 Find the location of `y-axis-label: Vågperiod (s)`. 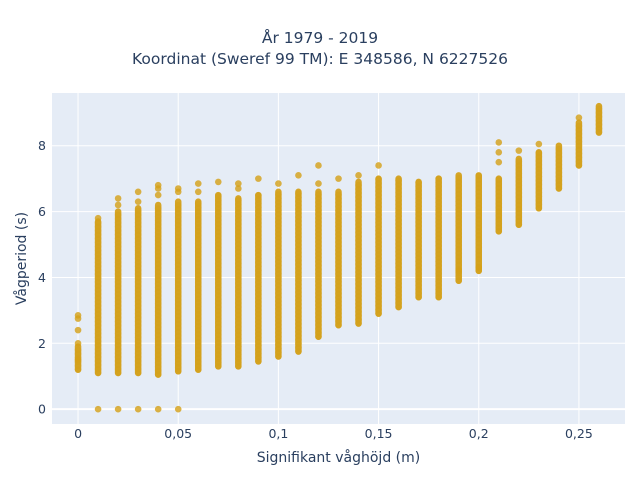

y-axis-label: Vågperiod (s) is located at coordinates (21, 258).